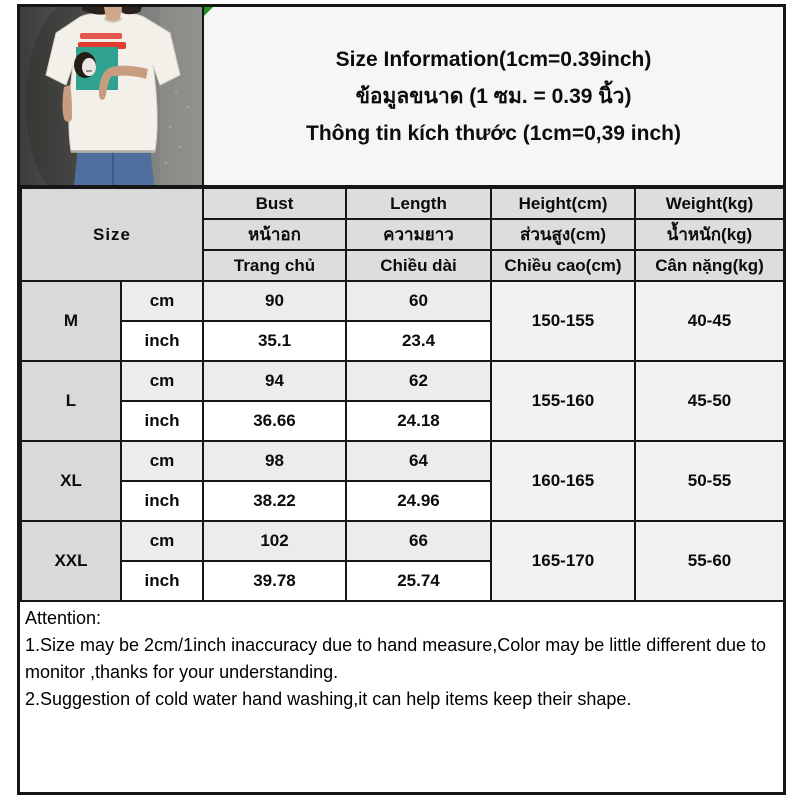 The image size is (800, 800). What do you see at coordinates (418, 341) in the screenshot?
I see `length-inch-value: 23.4` at bounding box center [418, 341].